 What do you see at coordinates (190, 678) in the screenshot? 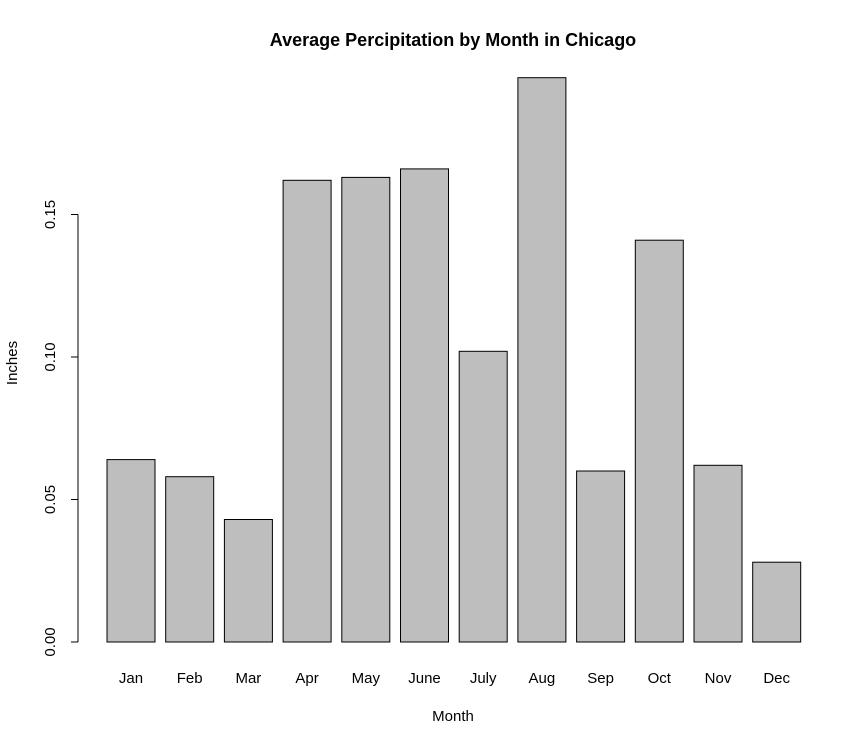
I see `x-tick-label: Feb` at bounding box center [190, 678].